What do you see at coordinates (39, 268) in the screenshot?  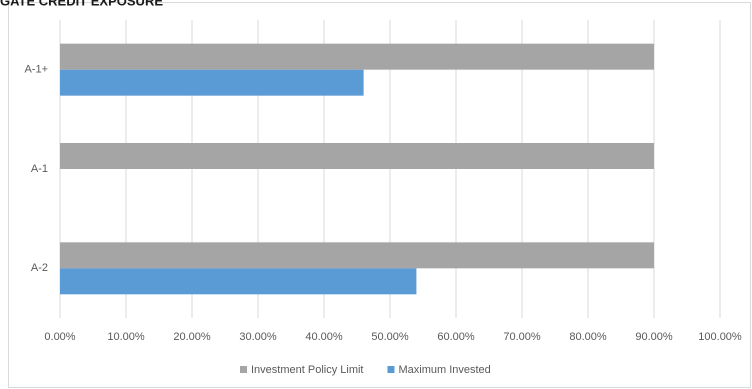 I see `y-tick-label: A-2` at bounding box center [39, 268].